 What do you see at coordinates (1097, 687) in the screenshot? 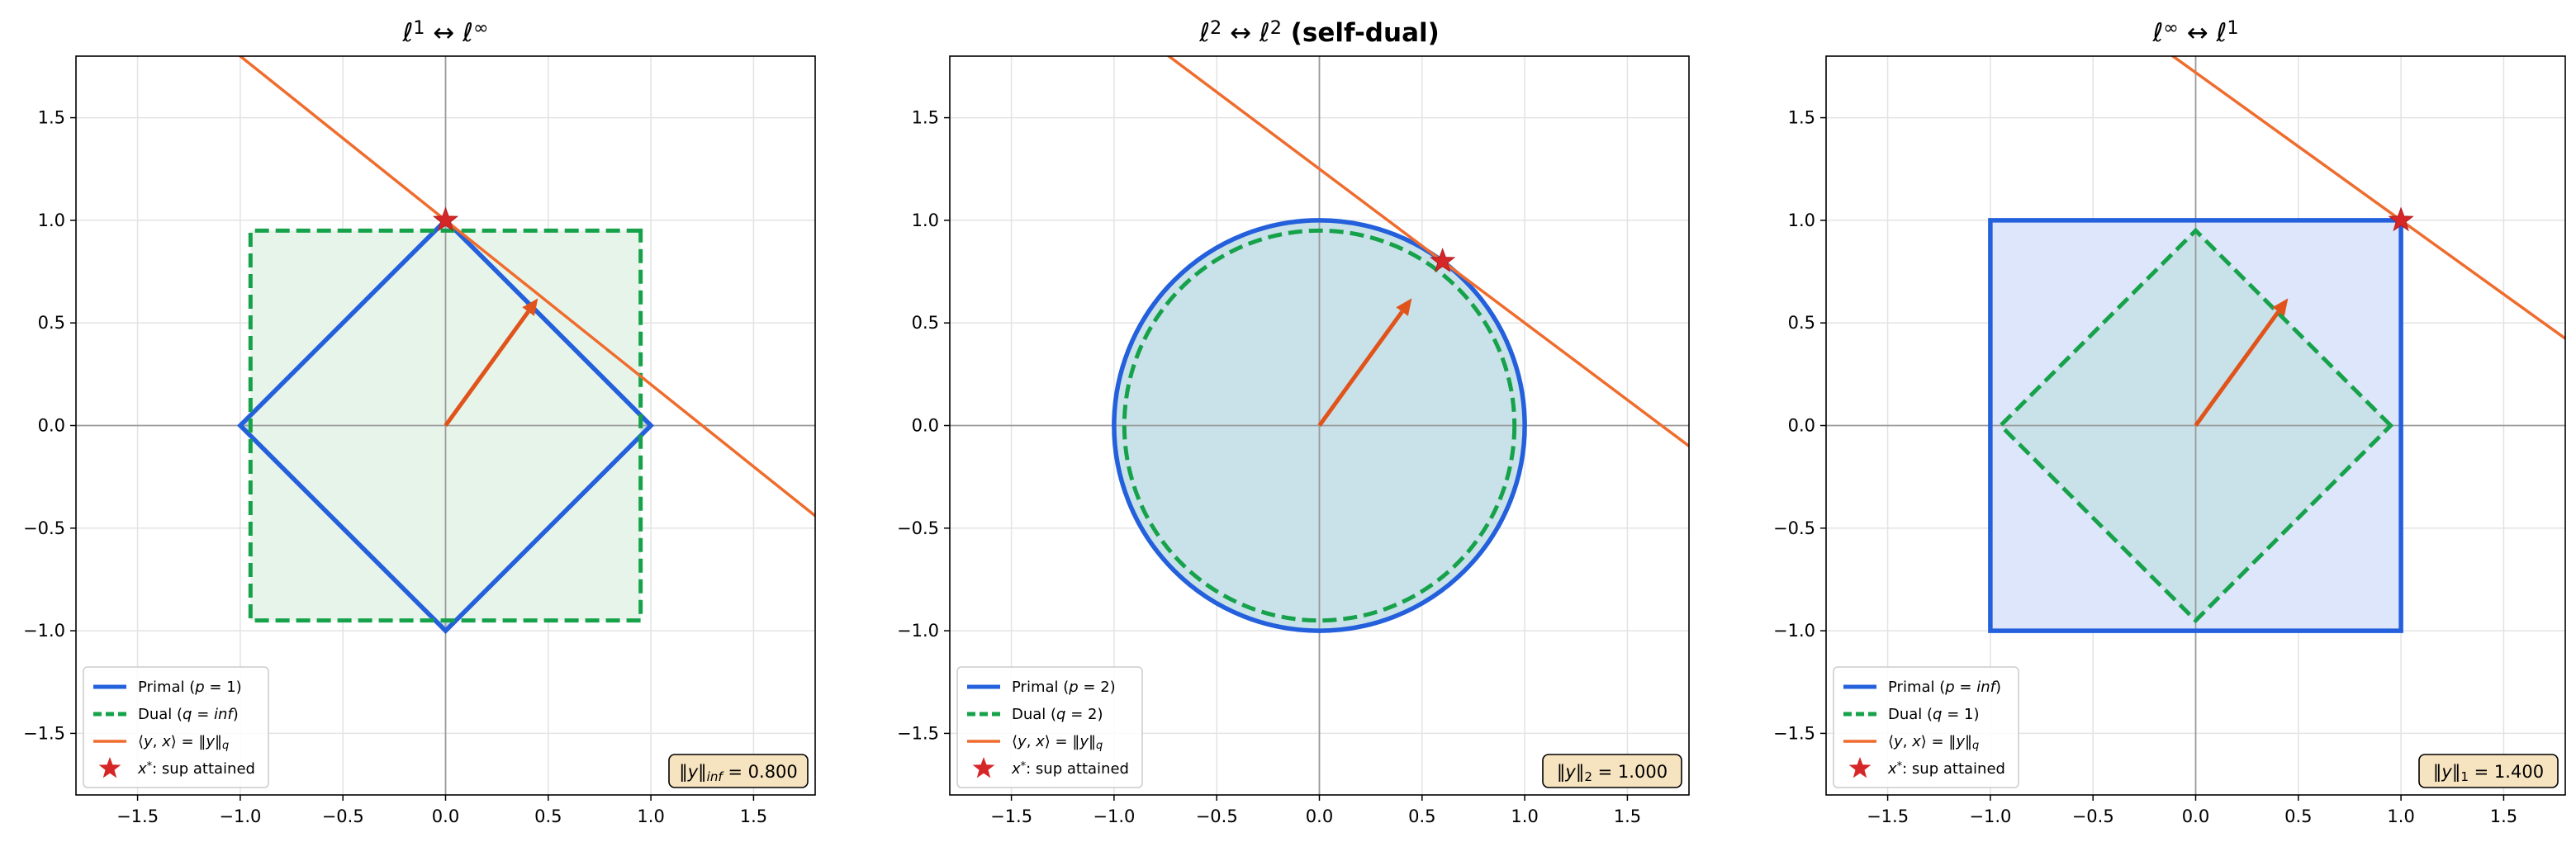
I see `text-part: = 2)` at bounding box center [1097, 687].